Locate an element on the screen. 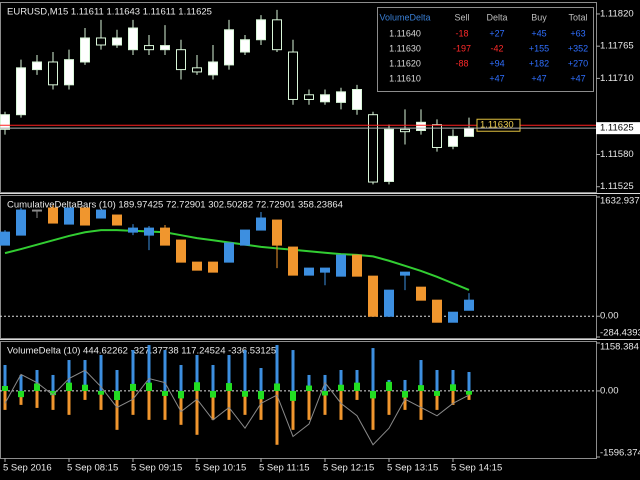 The height and width of the screenshot is (480, 640). x-tick-label: 5 Sep 10:15 is located at coordinates (220, 468).